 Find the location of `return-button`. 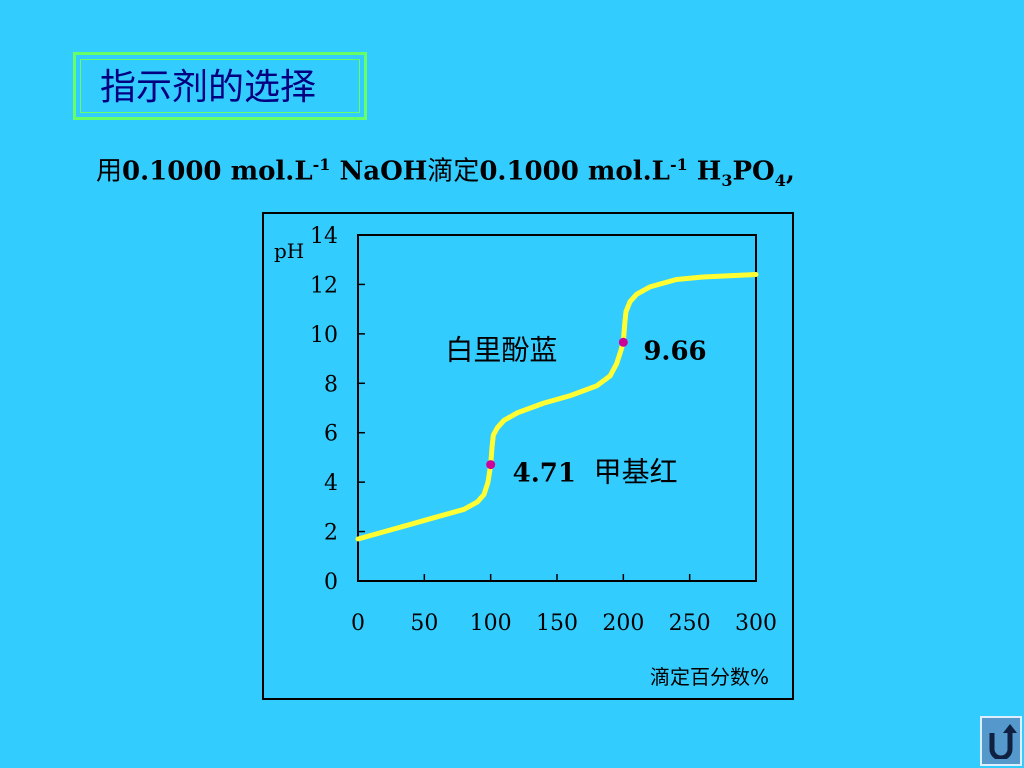

return-button is located at coordinates (1001, 741).